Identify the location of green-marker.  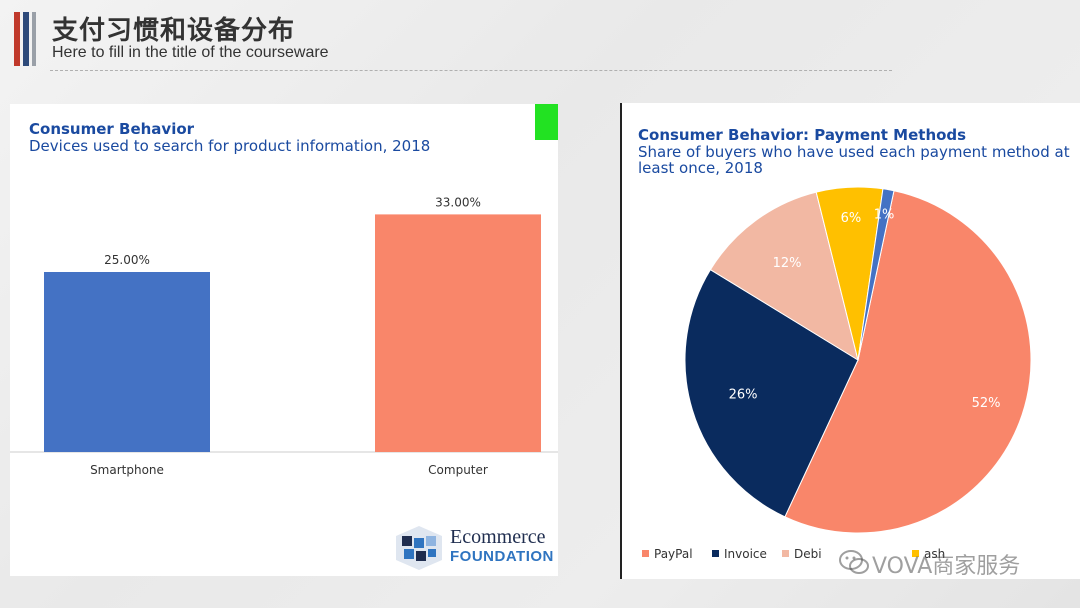
(546, 122).